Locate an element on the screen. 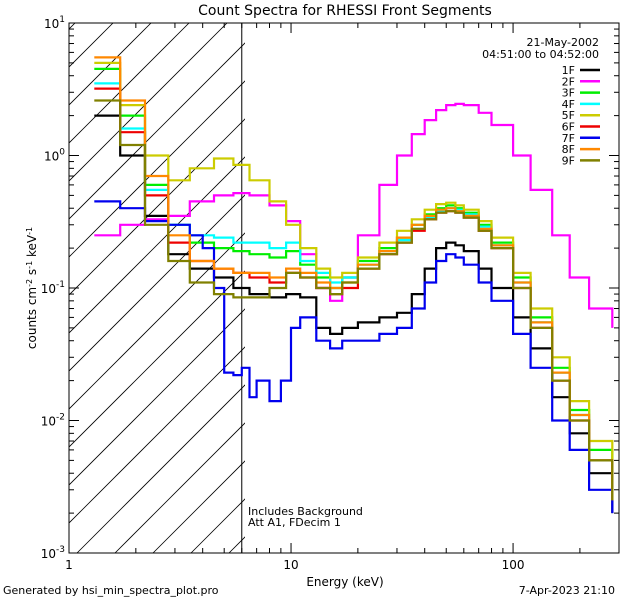 This screenshot has width=640, height=600. time-range-label: 04:51:00 to 04:52:00 is located at coordinates (540, 54).